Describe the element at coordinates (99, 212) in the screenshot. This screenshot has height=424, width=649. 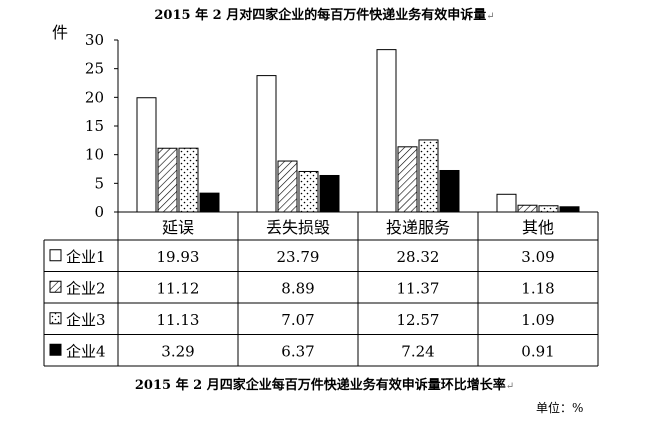
I see `y-tick-label: 0` at that location.